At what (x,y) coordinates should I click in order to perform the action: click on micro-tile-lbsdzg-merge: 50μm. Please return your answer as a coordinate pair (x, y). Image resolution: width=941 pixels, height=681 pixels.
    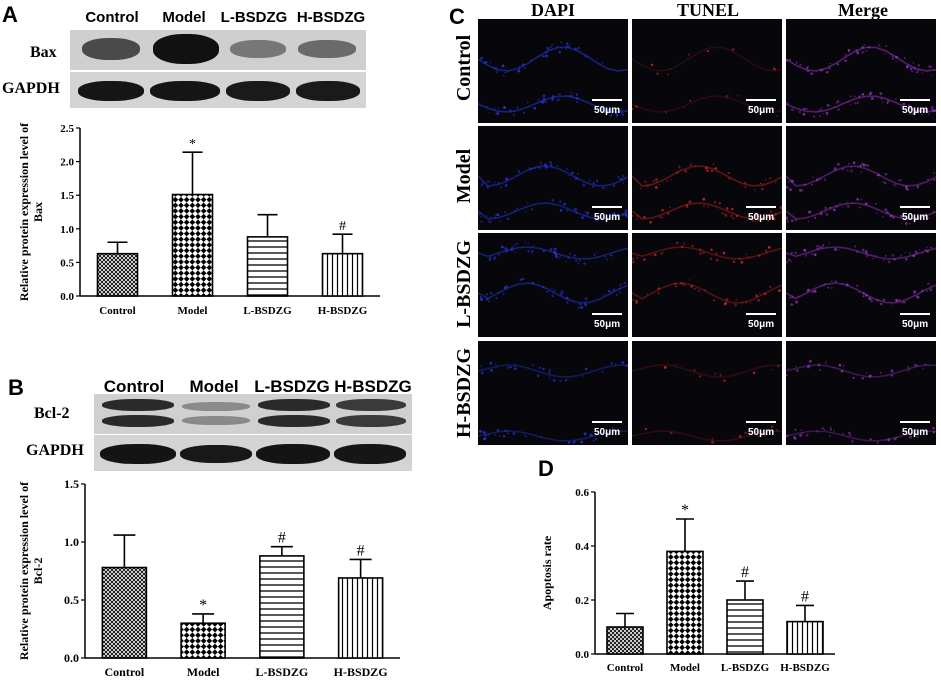
    Looking at the image, I should click on (861, 285).